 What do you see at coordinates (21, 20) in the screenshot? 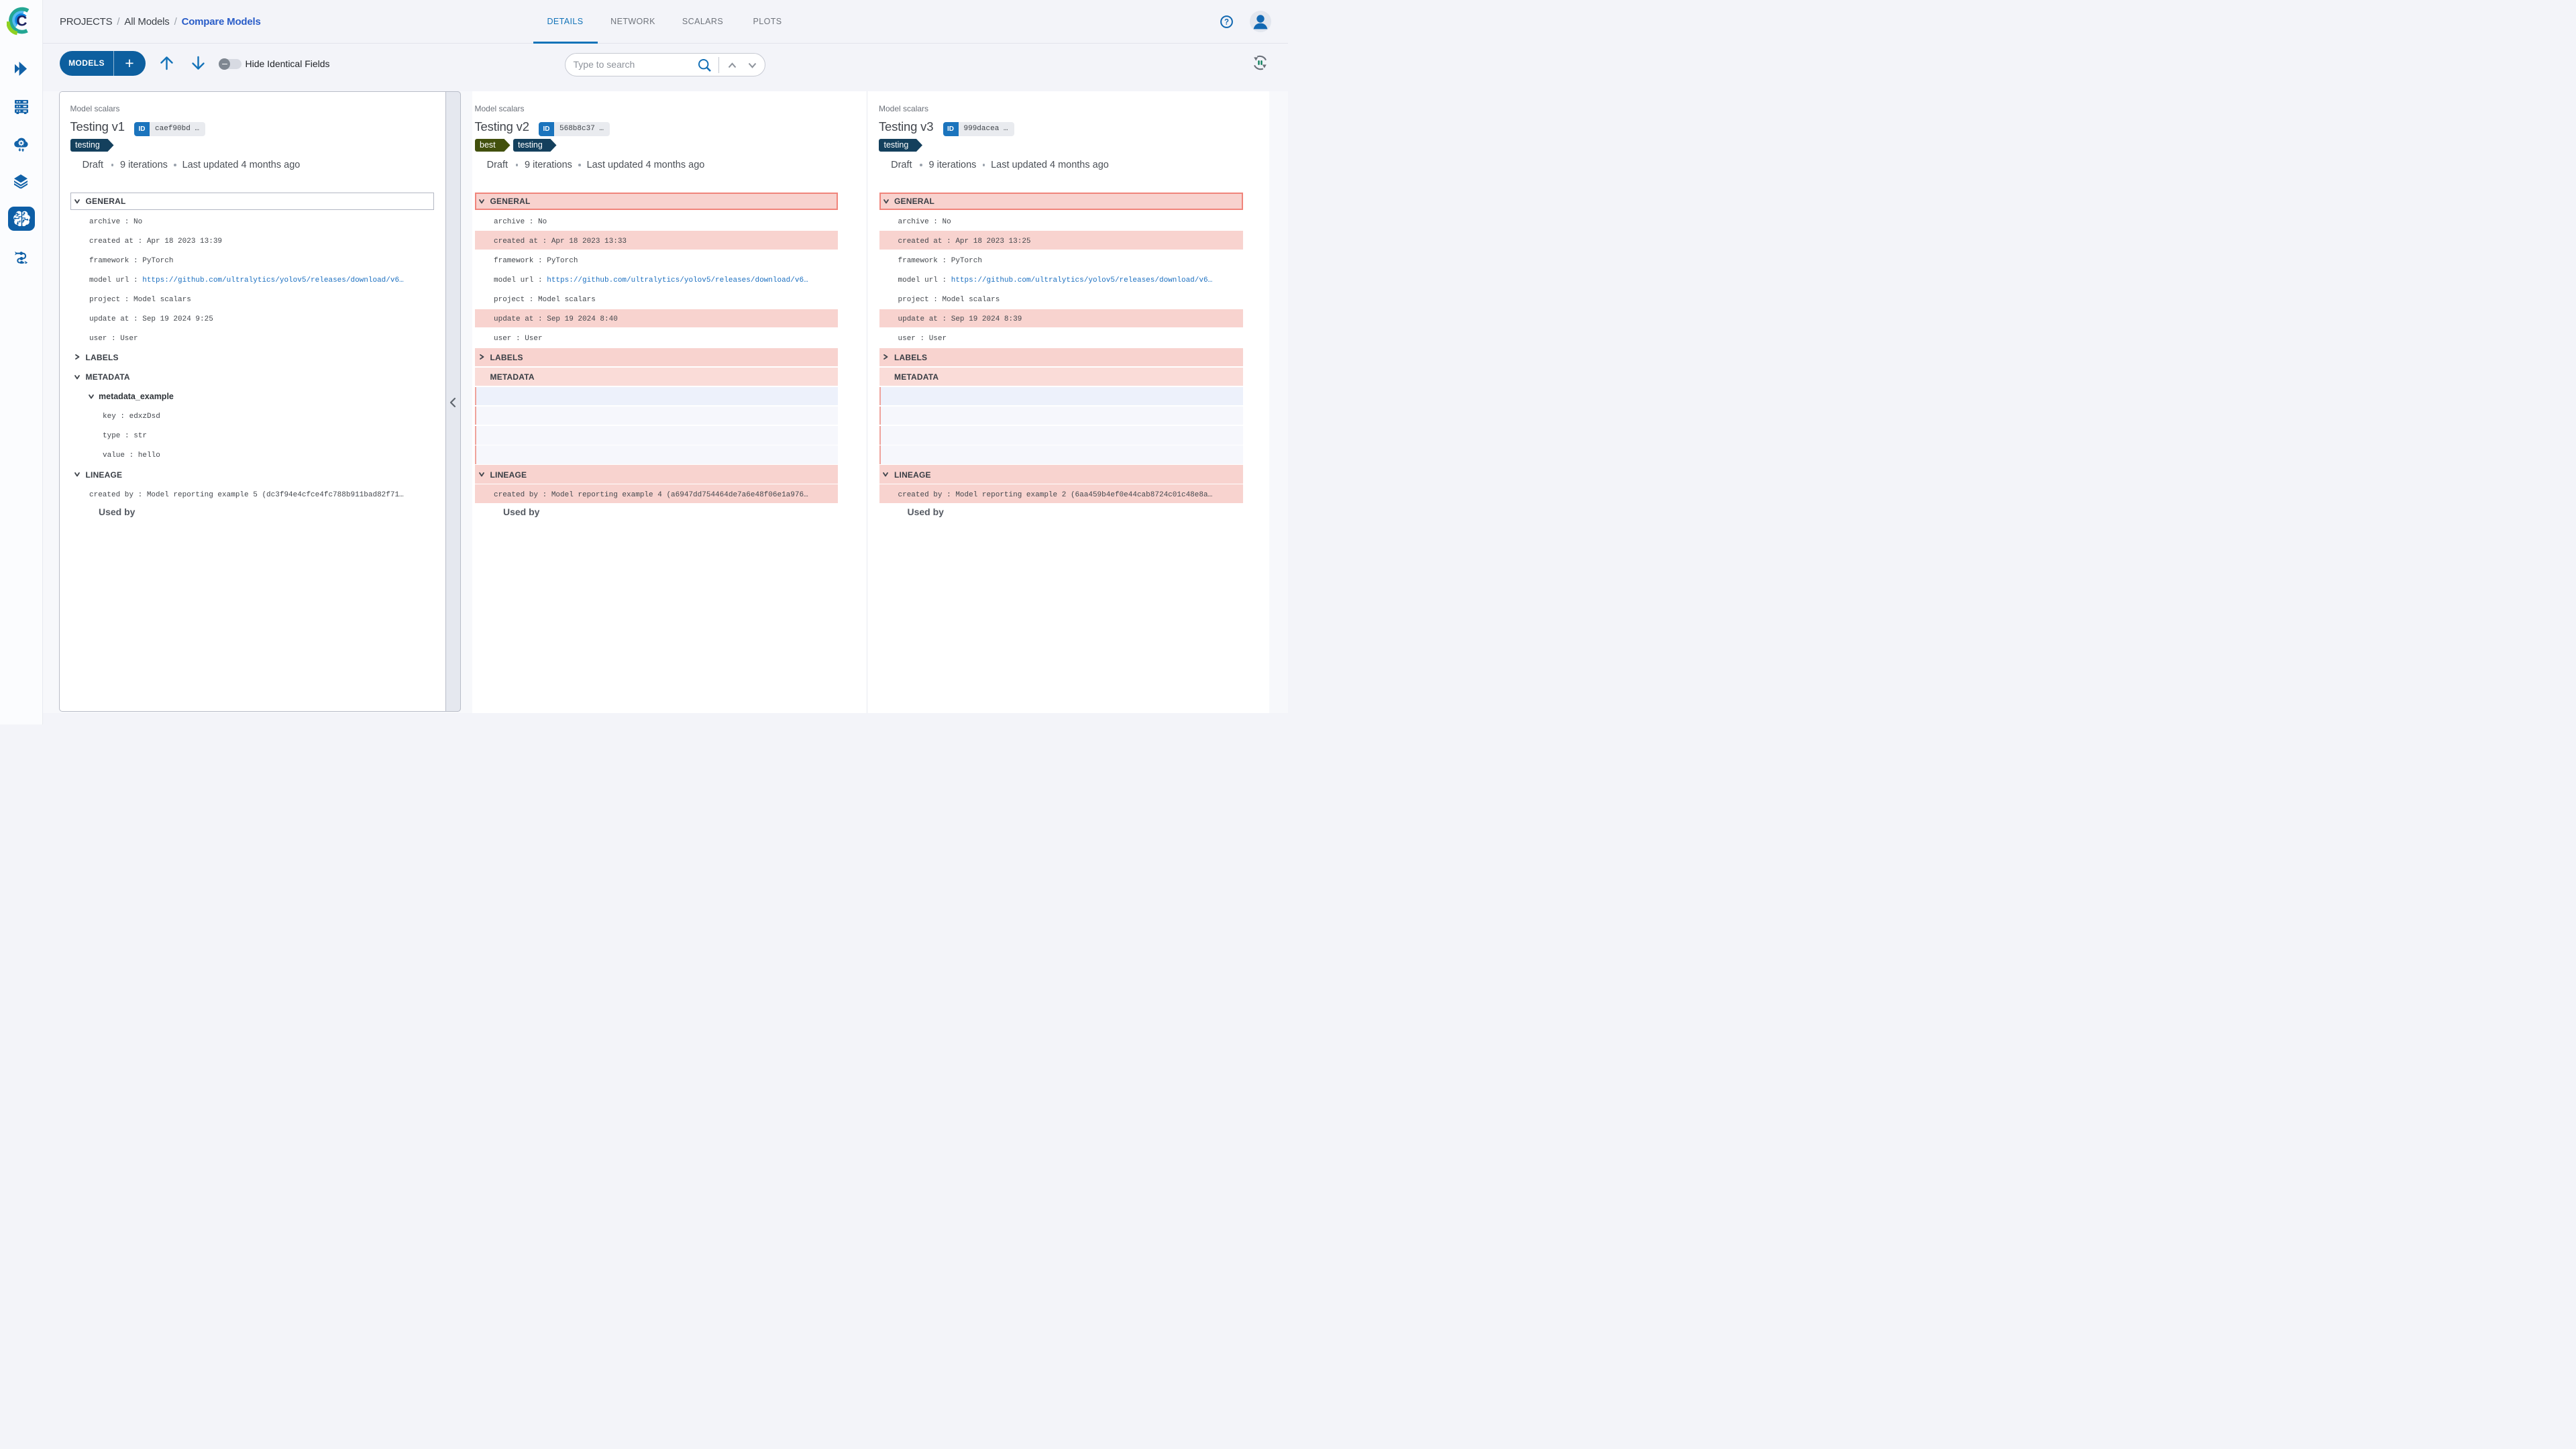
I see `svg-text: C` at bounding box center [21, 20].